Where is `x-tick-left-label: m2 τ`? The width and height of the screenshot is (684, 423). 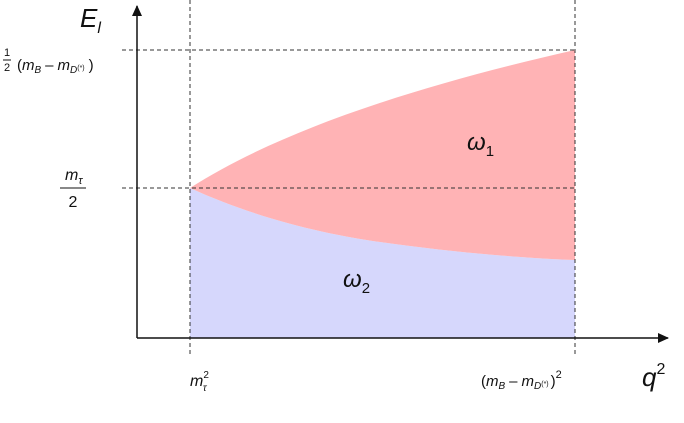
x-tick-left-label: m2 τ is located at coordinates (199, 382).